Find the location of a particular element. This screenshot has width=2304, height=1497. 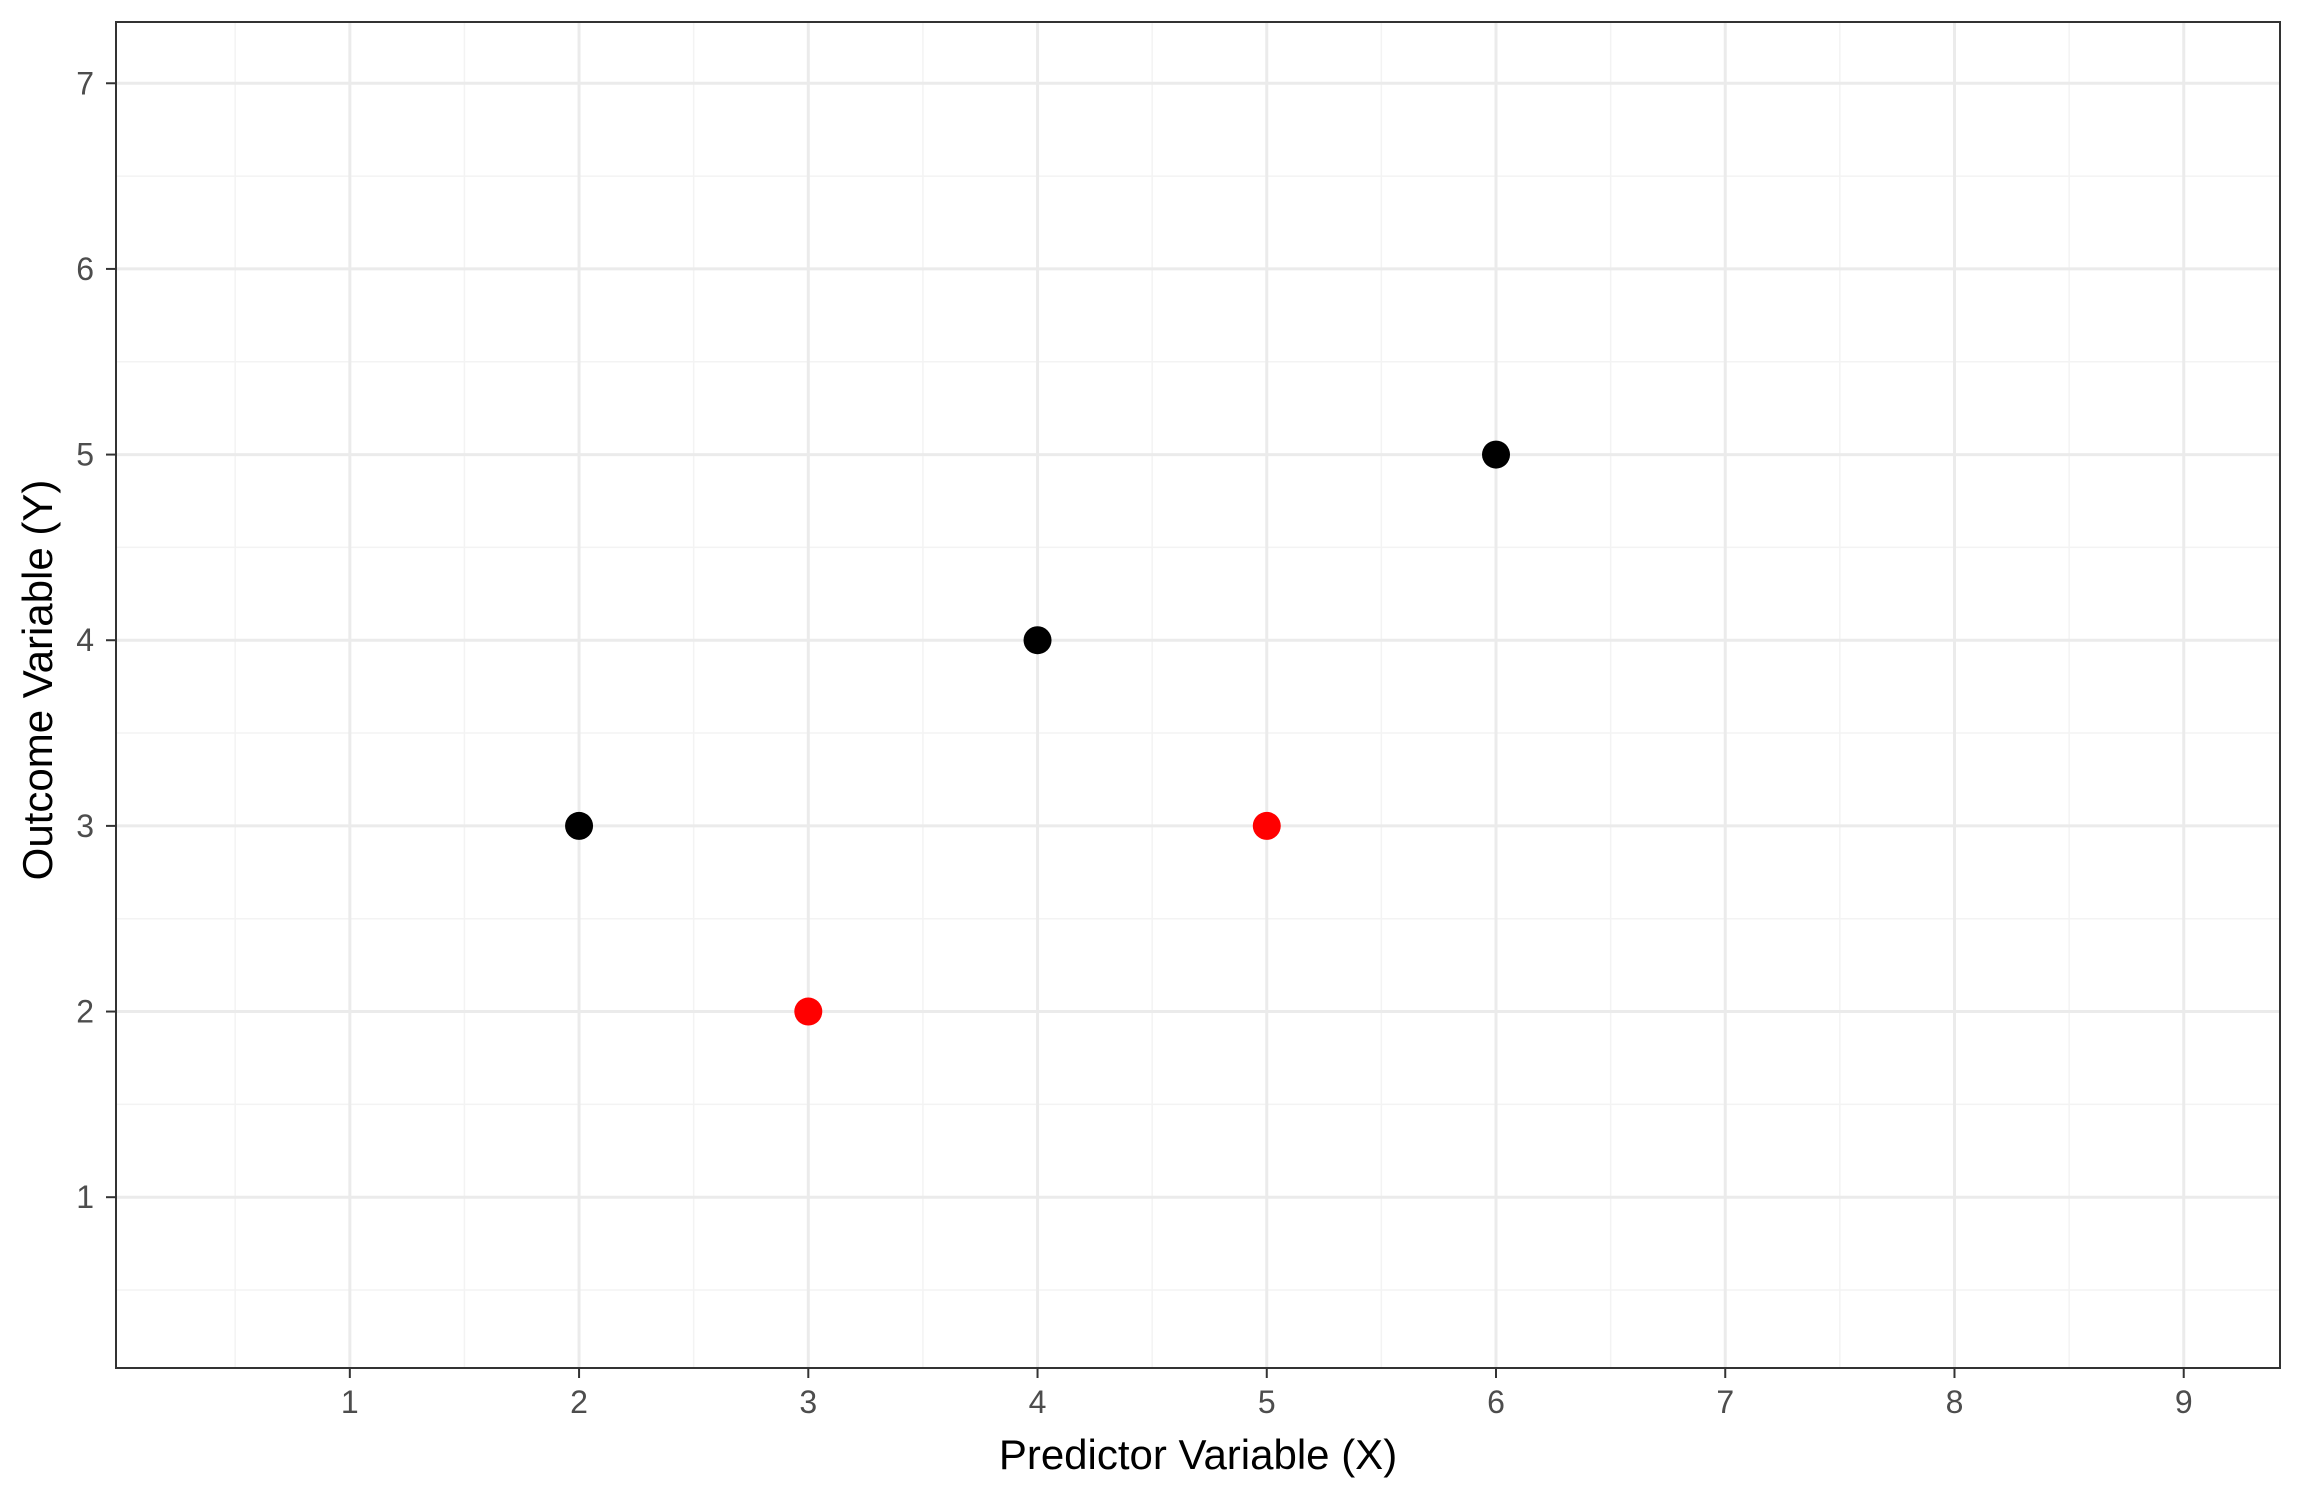

x-tick-label: 8 is located at coordinates (1955, 1402).